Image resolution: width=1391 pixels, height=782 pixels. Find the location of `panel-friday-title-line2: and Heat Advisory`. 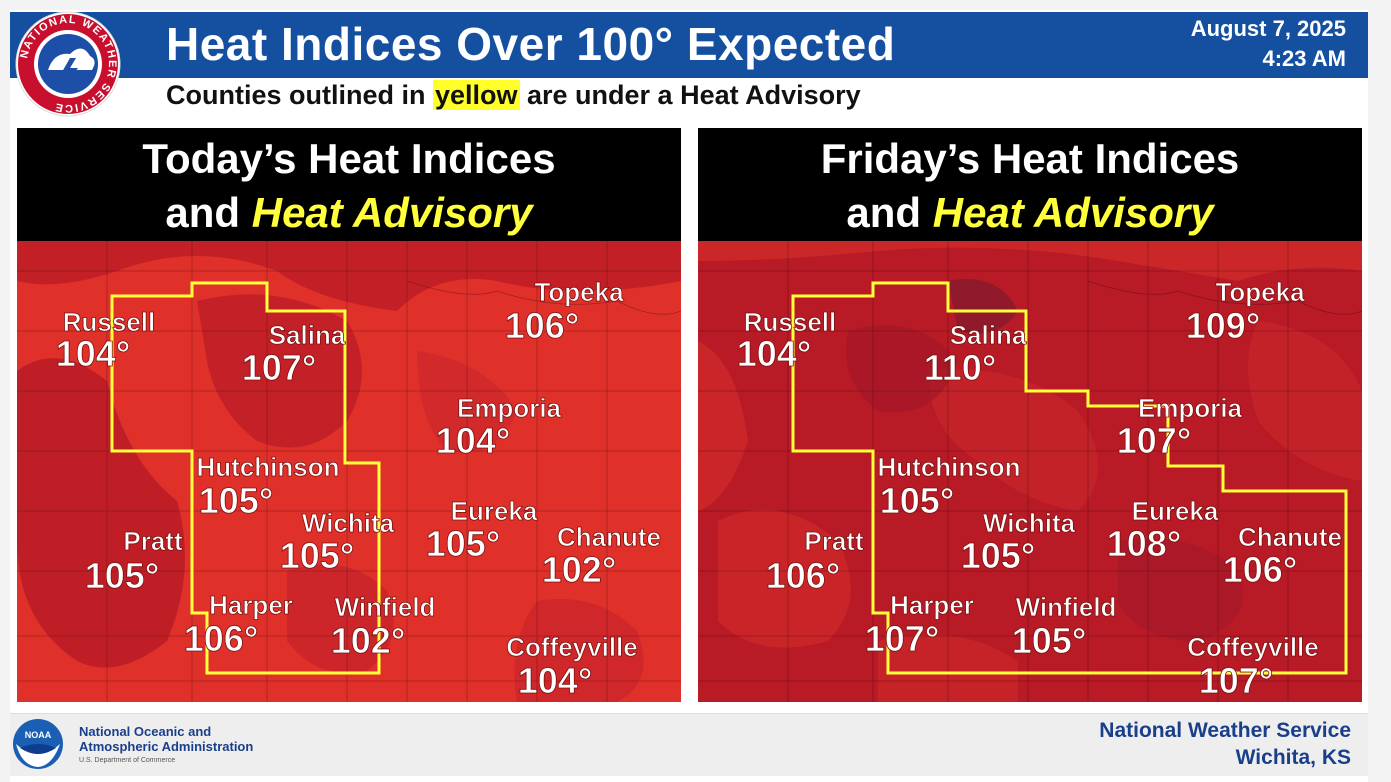

panel-friday-title-line2: and Heat Advisory is located at coordinates (1030, 213).